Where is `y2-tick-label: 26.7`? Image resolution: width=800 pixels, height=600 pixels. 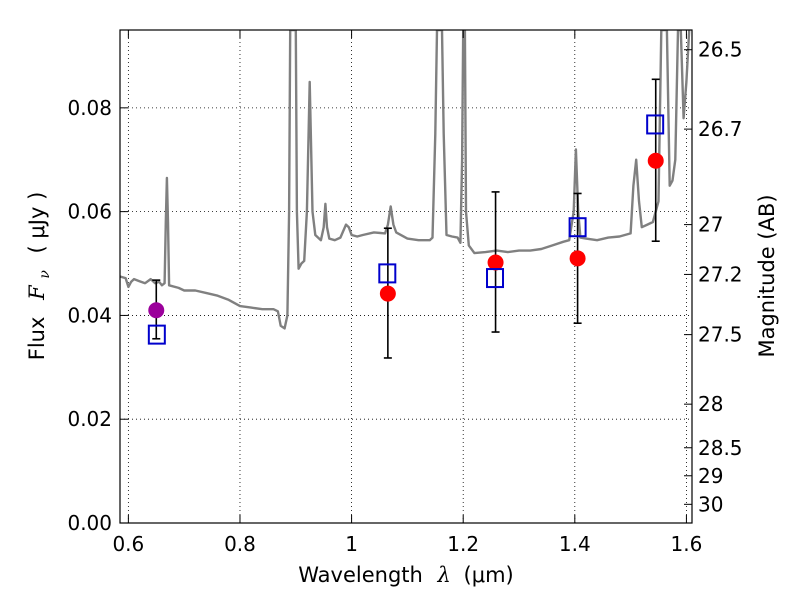
y2-tick-label: 26.7 is located at coordinates (720, 129).